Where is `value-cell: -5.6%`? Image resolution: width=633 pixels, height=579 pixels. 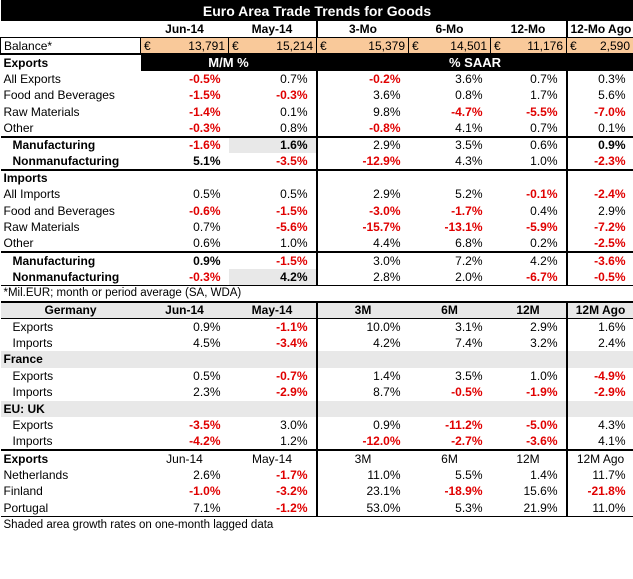
value-cell: -5.6% is located at coordinates (292, 227).